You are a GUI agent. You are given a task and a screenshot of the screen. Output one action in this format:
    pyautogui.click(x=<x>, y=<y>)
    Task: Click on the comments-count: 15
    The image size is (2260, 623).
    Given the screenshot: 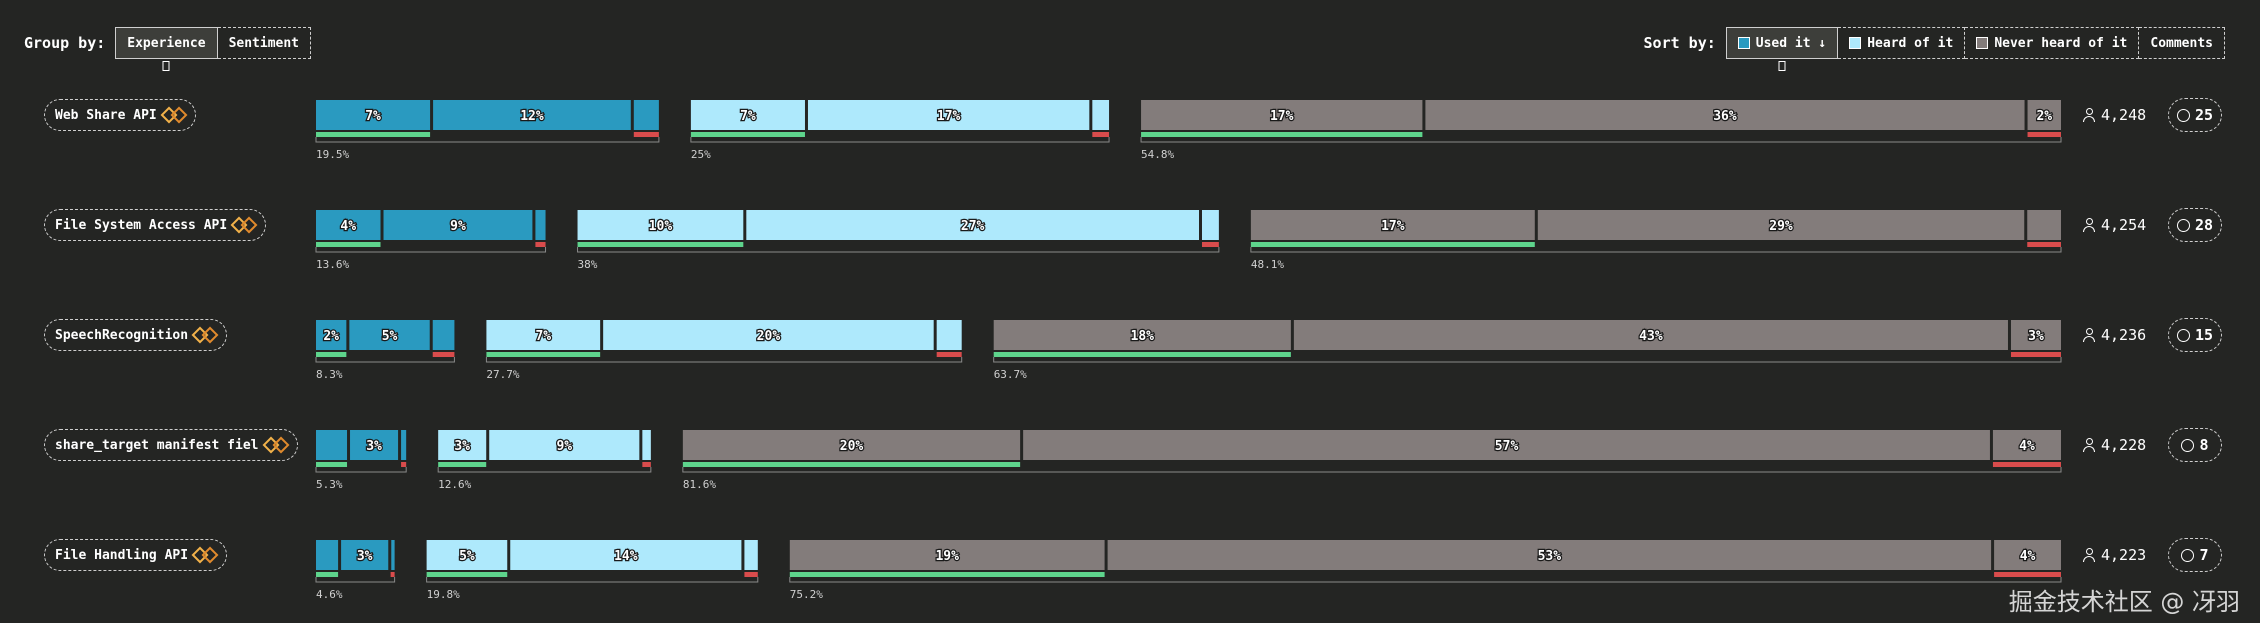 What is the action you would take?
    pyautogui.click(x=2204, y=335)
    